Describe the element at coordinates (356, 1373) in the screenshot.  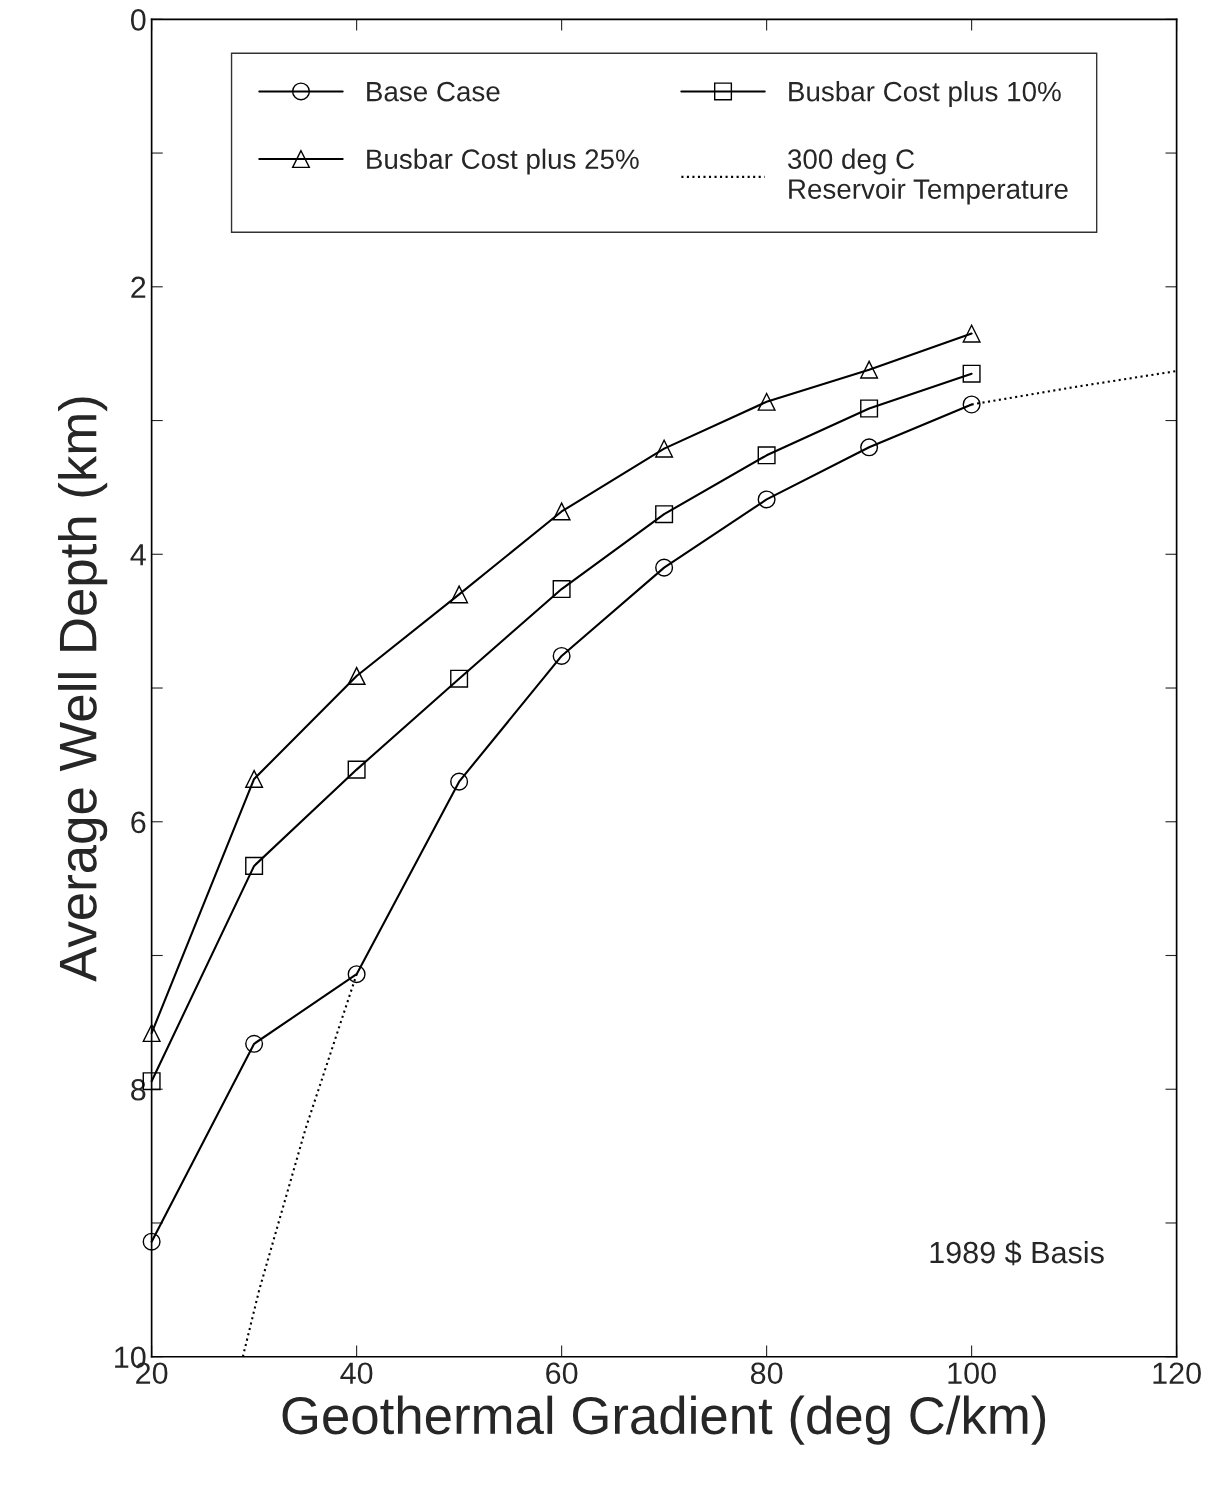
I see `x-tick-label: 40` at that location.